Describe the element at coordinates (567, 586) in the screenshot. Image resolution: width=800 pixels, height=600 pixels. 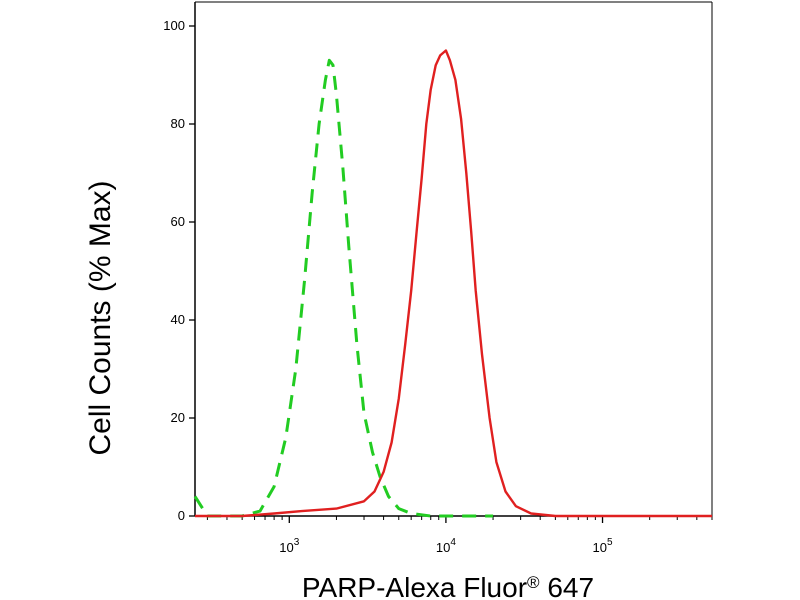
I see `x-axis-label-suffix: 647` at that location.